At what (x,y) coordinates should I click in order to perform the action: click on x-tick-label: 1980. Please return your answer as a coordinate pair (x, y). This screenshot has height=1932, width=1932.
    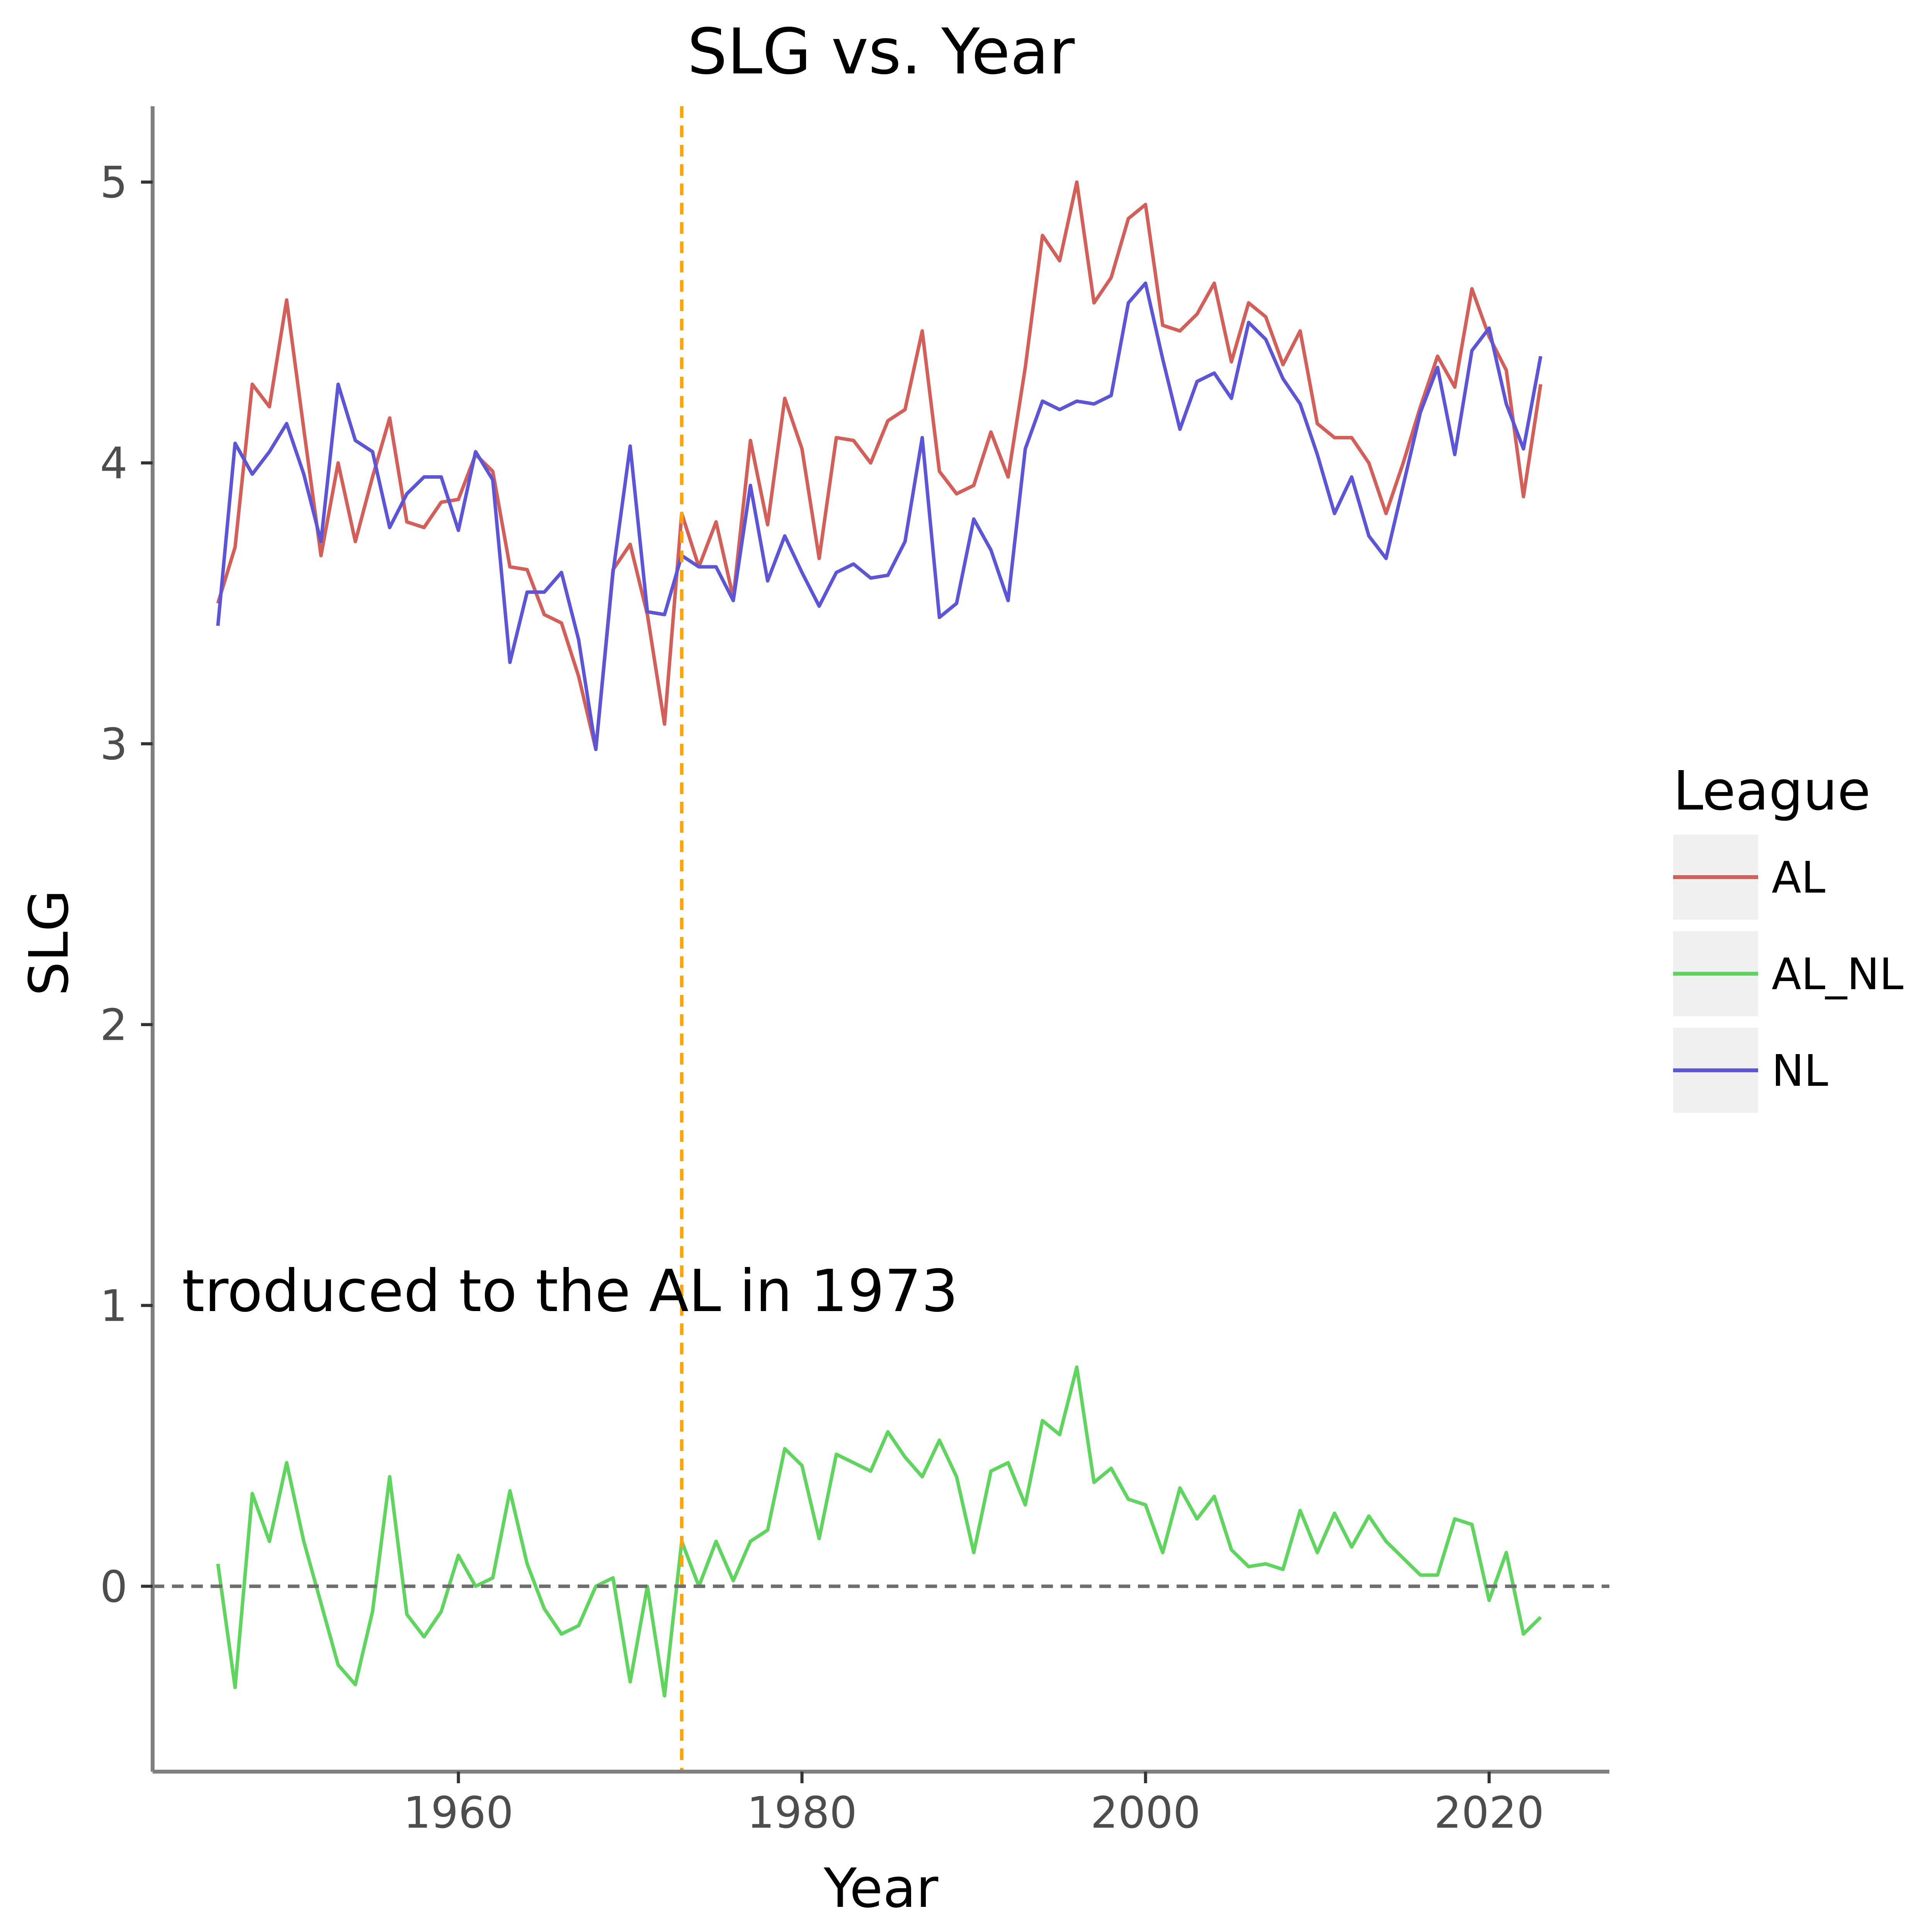
    Looking at the image, I should click on (802, 1813).